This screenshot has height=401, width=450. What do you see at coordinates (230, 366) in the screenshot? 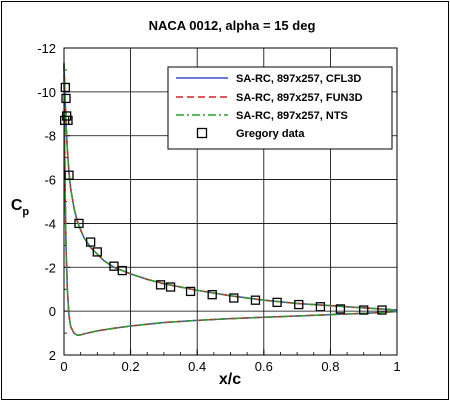
I see `x-tick-labels: 0 0.2 0.4 0.6 0.8 1` at bounding box center [230, 366].